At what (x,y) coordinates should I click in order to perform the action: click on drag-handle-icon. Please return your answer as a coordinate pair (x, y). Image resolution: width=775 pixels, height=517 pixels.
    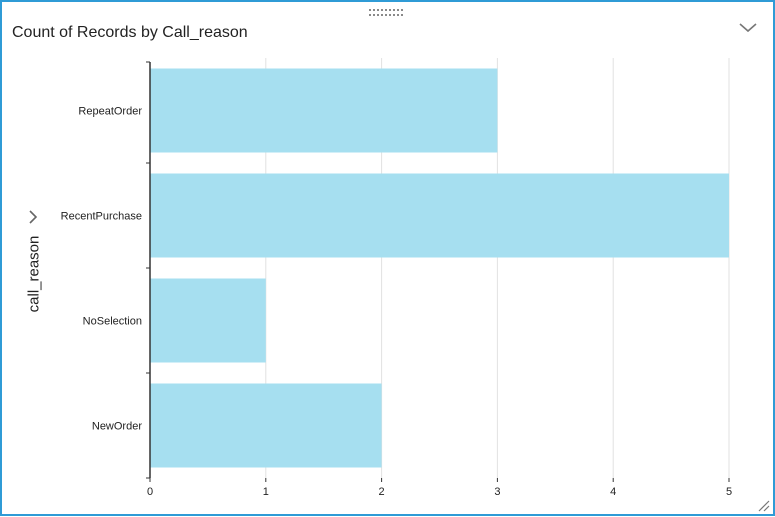
    Looking at the image, I should click on (388, 13).